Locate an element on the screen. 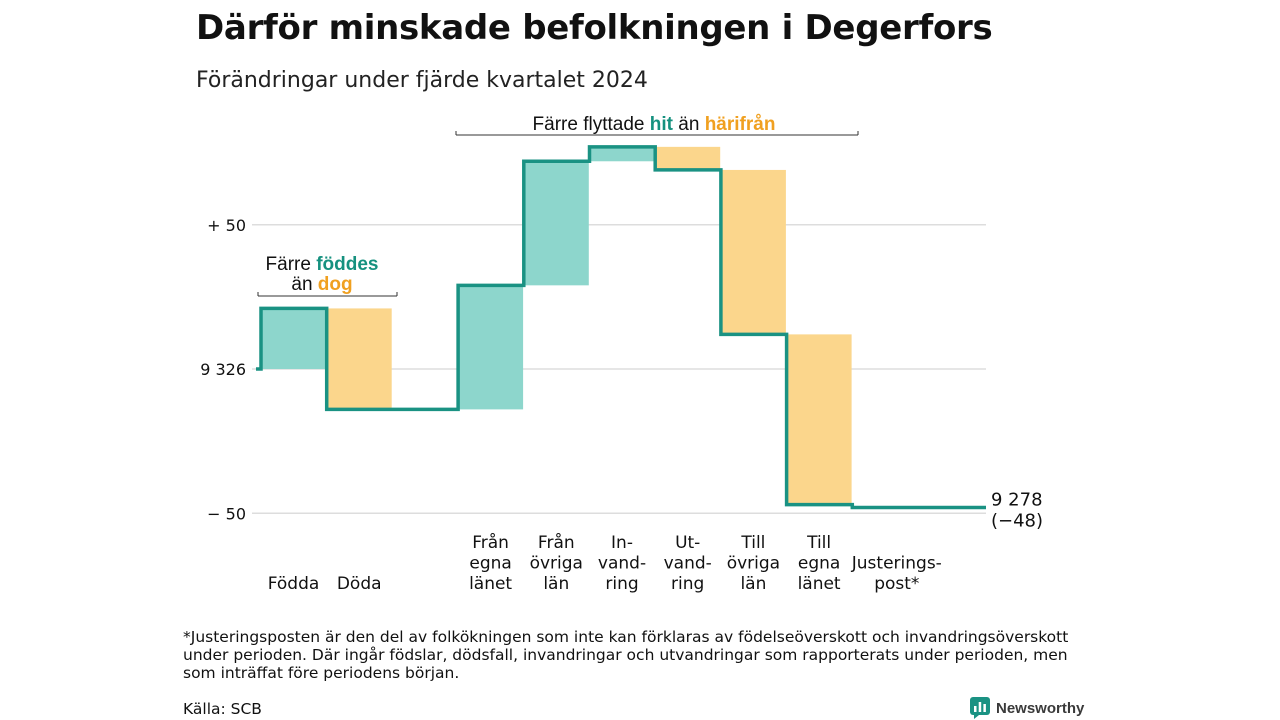 The height and width of the screenshot is (720, 1280). x-category-label: Födda is located at coordinates (294, 584).